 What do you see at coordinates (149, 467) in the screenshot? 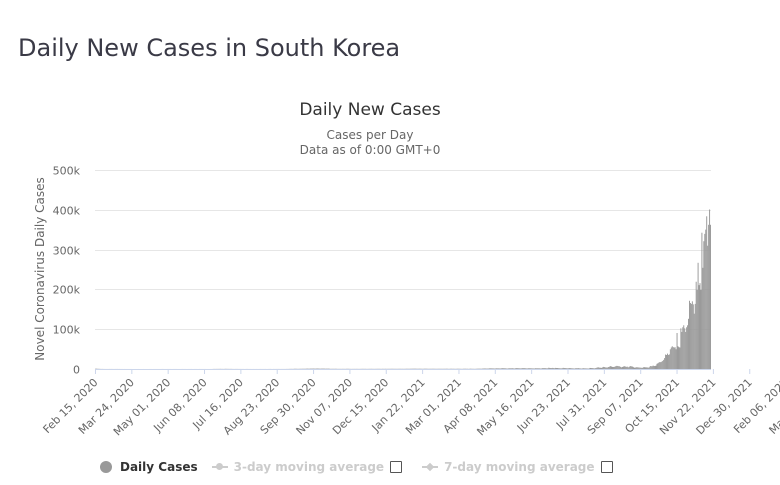
I see `legend-item-daily-cases: Daily Cases` at bounding box center [149, 467].